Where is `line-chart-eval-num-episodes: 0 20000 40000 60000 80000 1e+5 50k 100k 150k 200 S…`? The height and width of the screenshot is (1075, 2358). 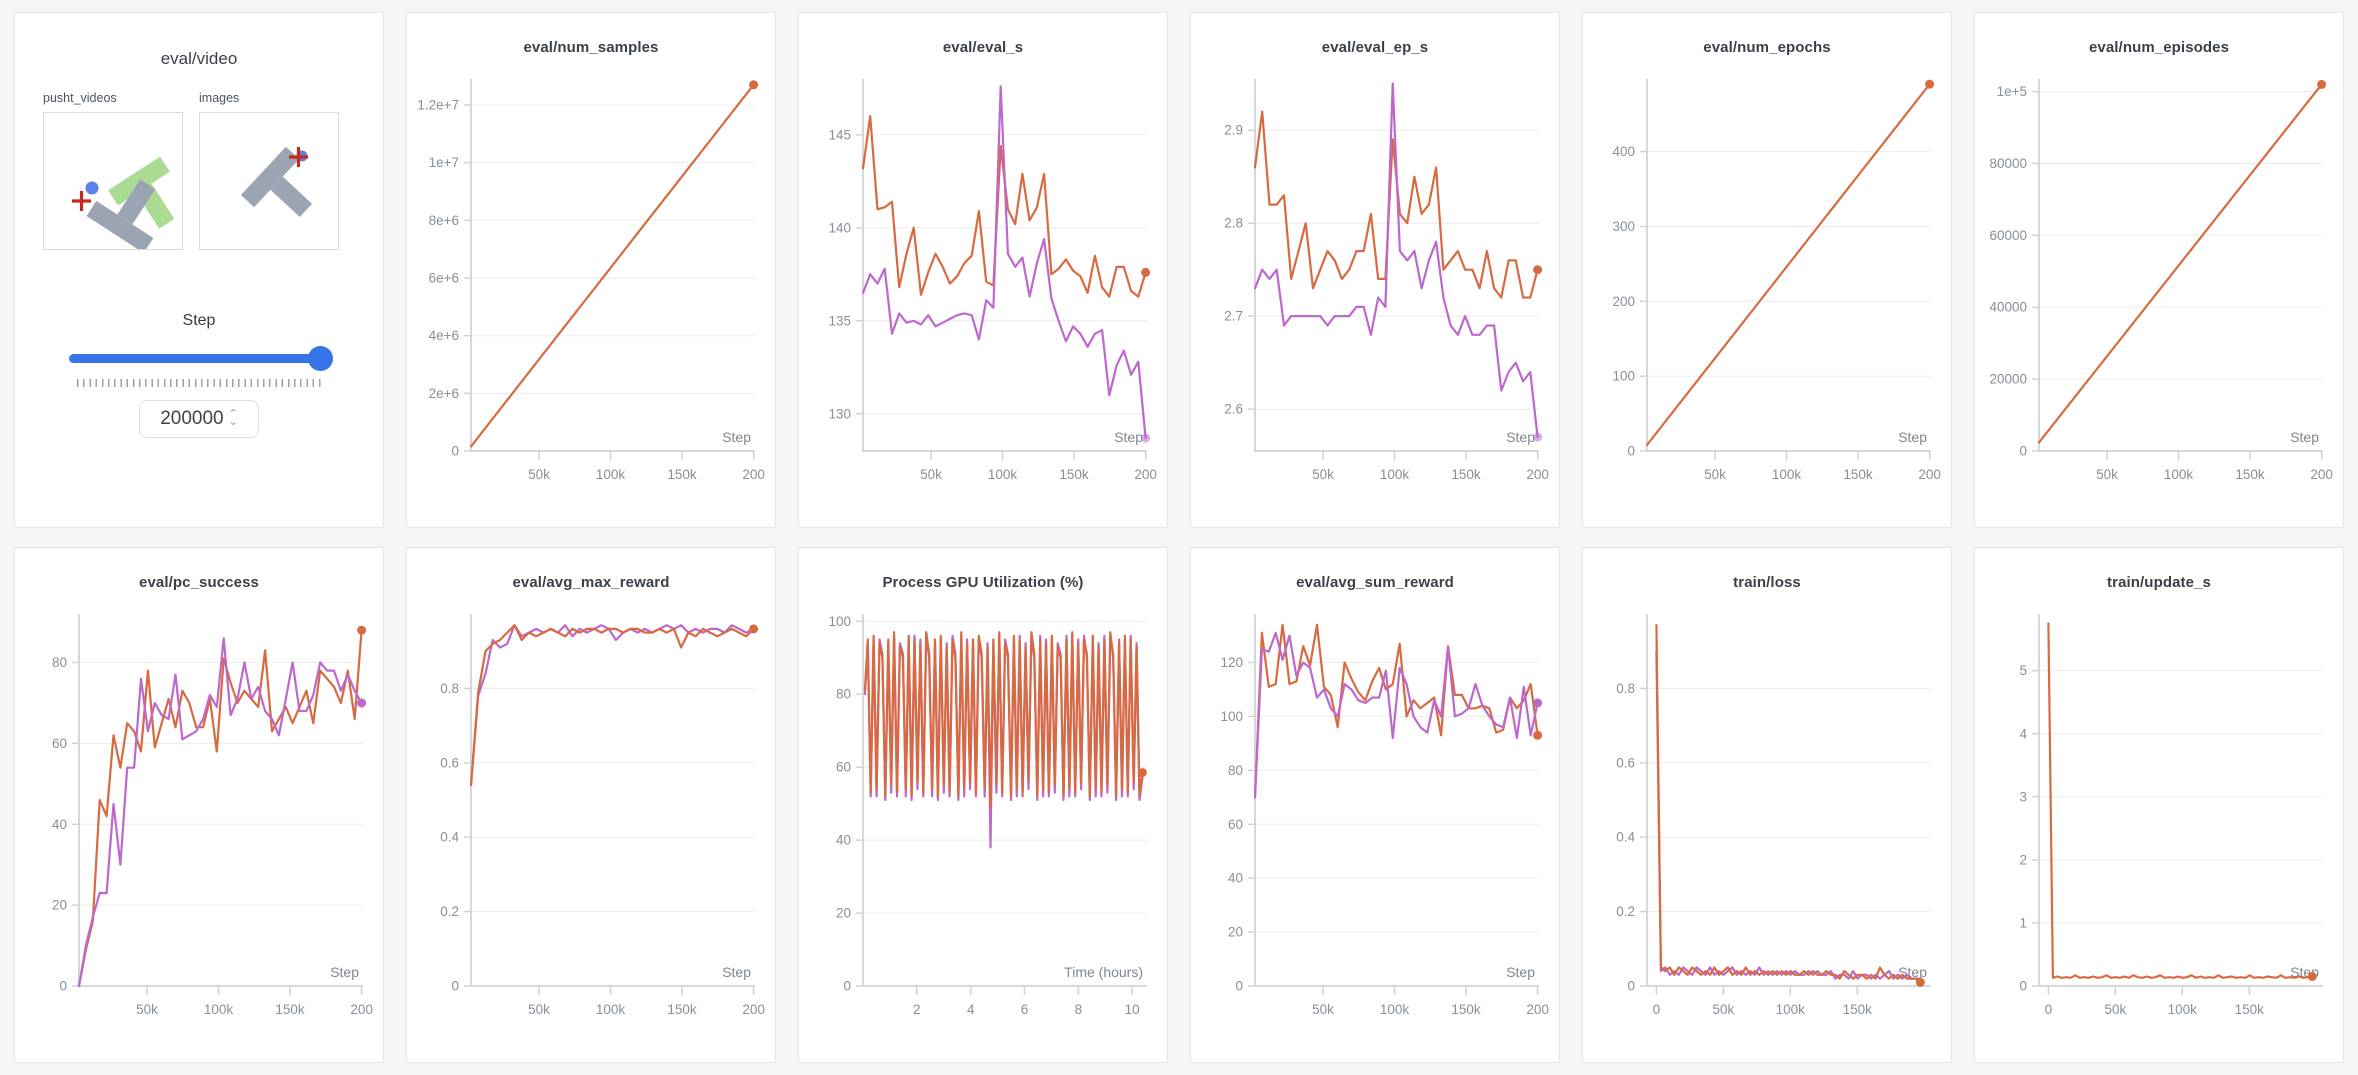
line-chart-eval-num-episodes: 0 20000 40000 60000 80000 1e+5 50k 100k 150k 200 S… is located at coordinates (2159, 282).